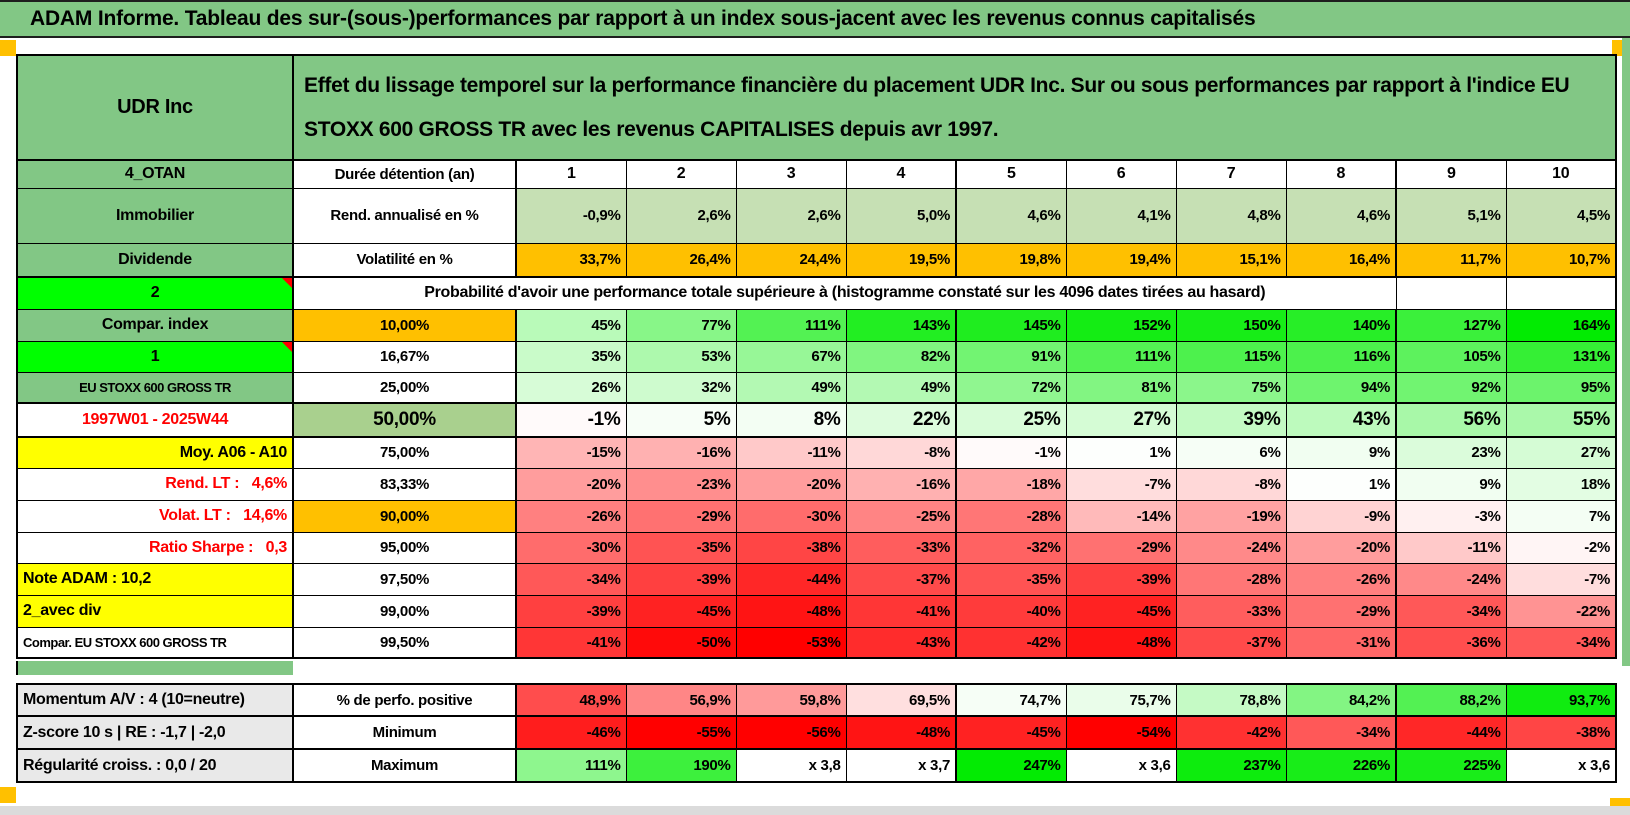  Describe the element at coordinates (155, 765) in the screenshot. I see `row-label-cell: Régularité croiss. : 0,0 / 20` at that location.